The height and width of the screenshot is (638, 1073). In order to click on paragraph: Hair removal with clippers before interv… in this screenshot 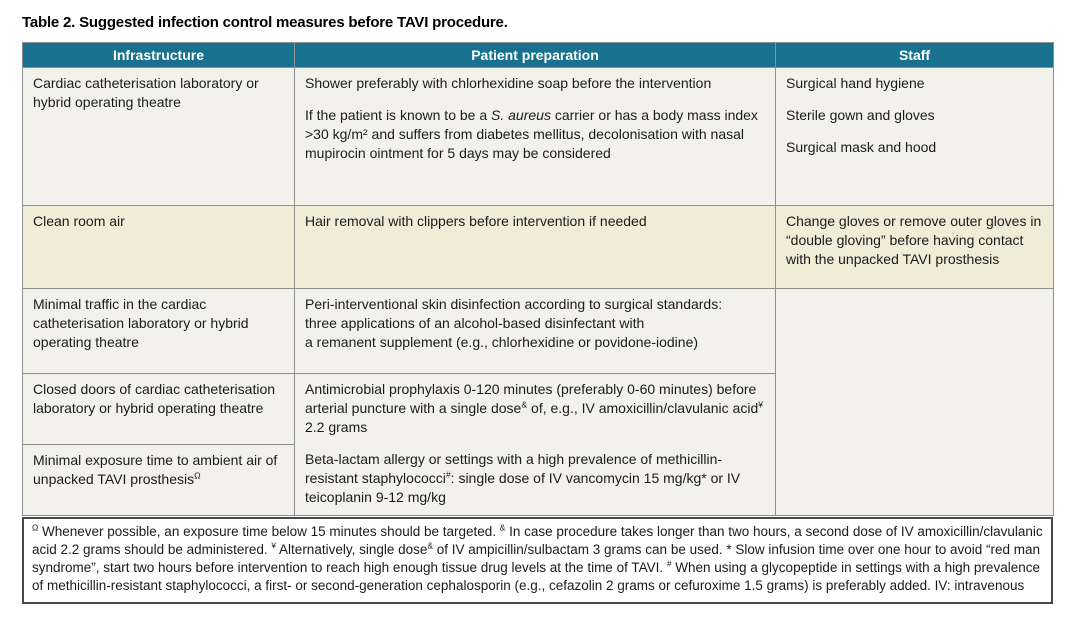, I will do `click(476, 221)`.